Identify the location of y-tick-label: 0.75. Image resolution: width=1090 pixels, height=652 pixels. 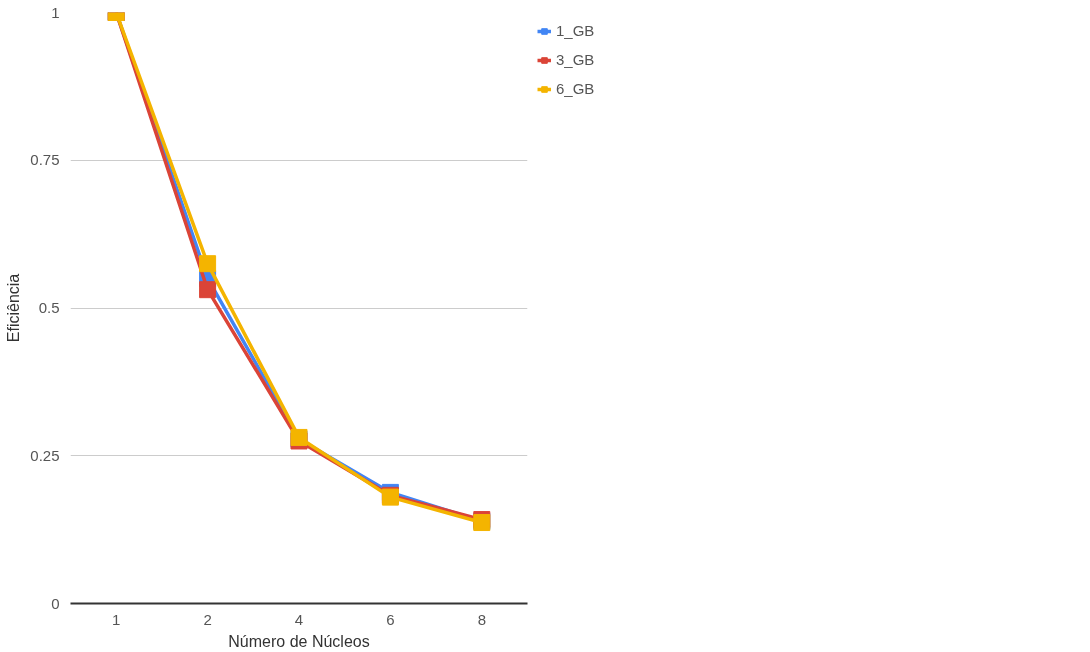
(45, 160).